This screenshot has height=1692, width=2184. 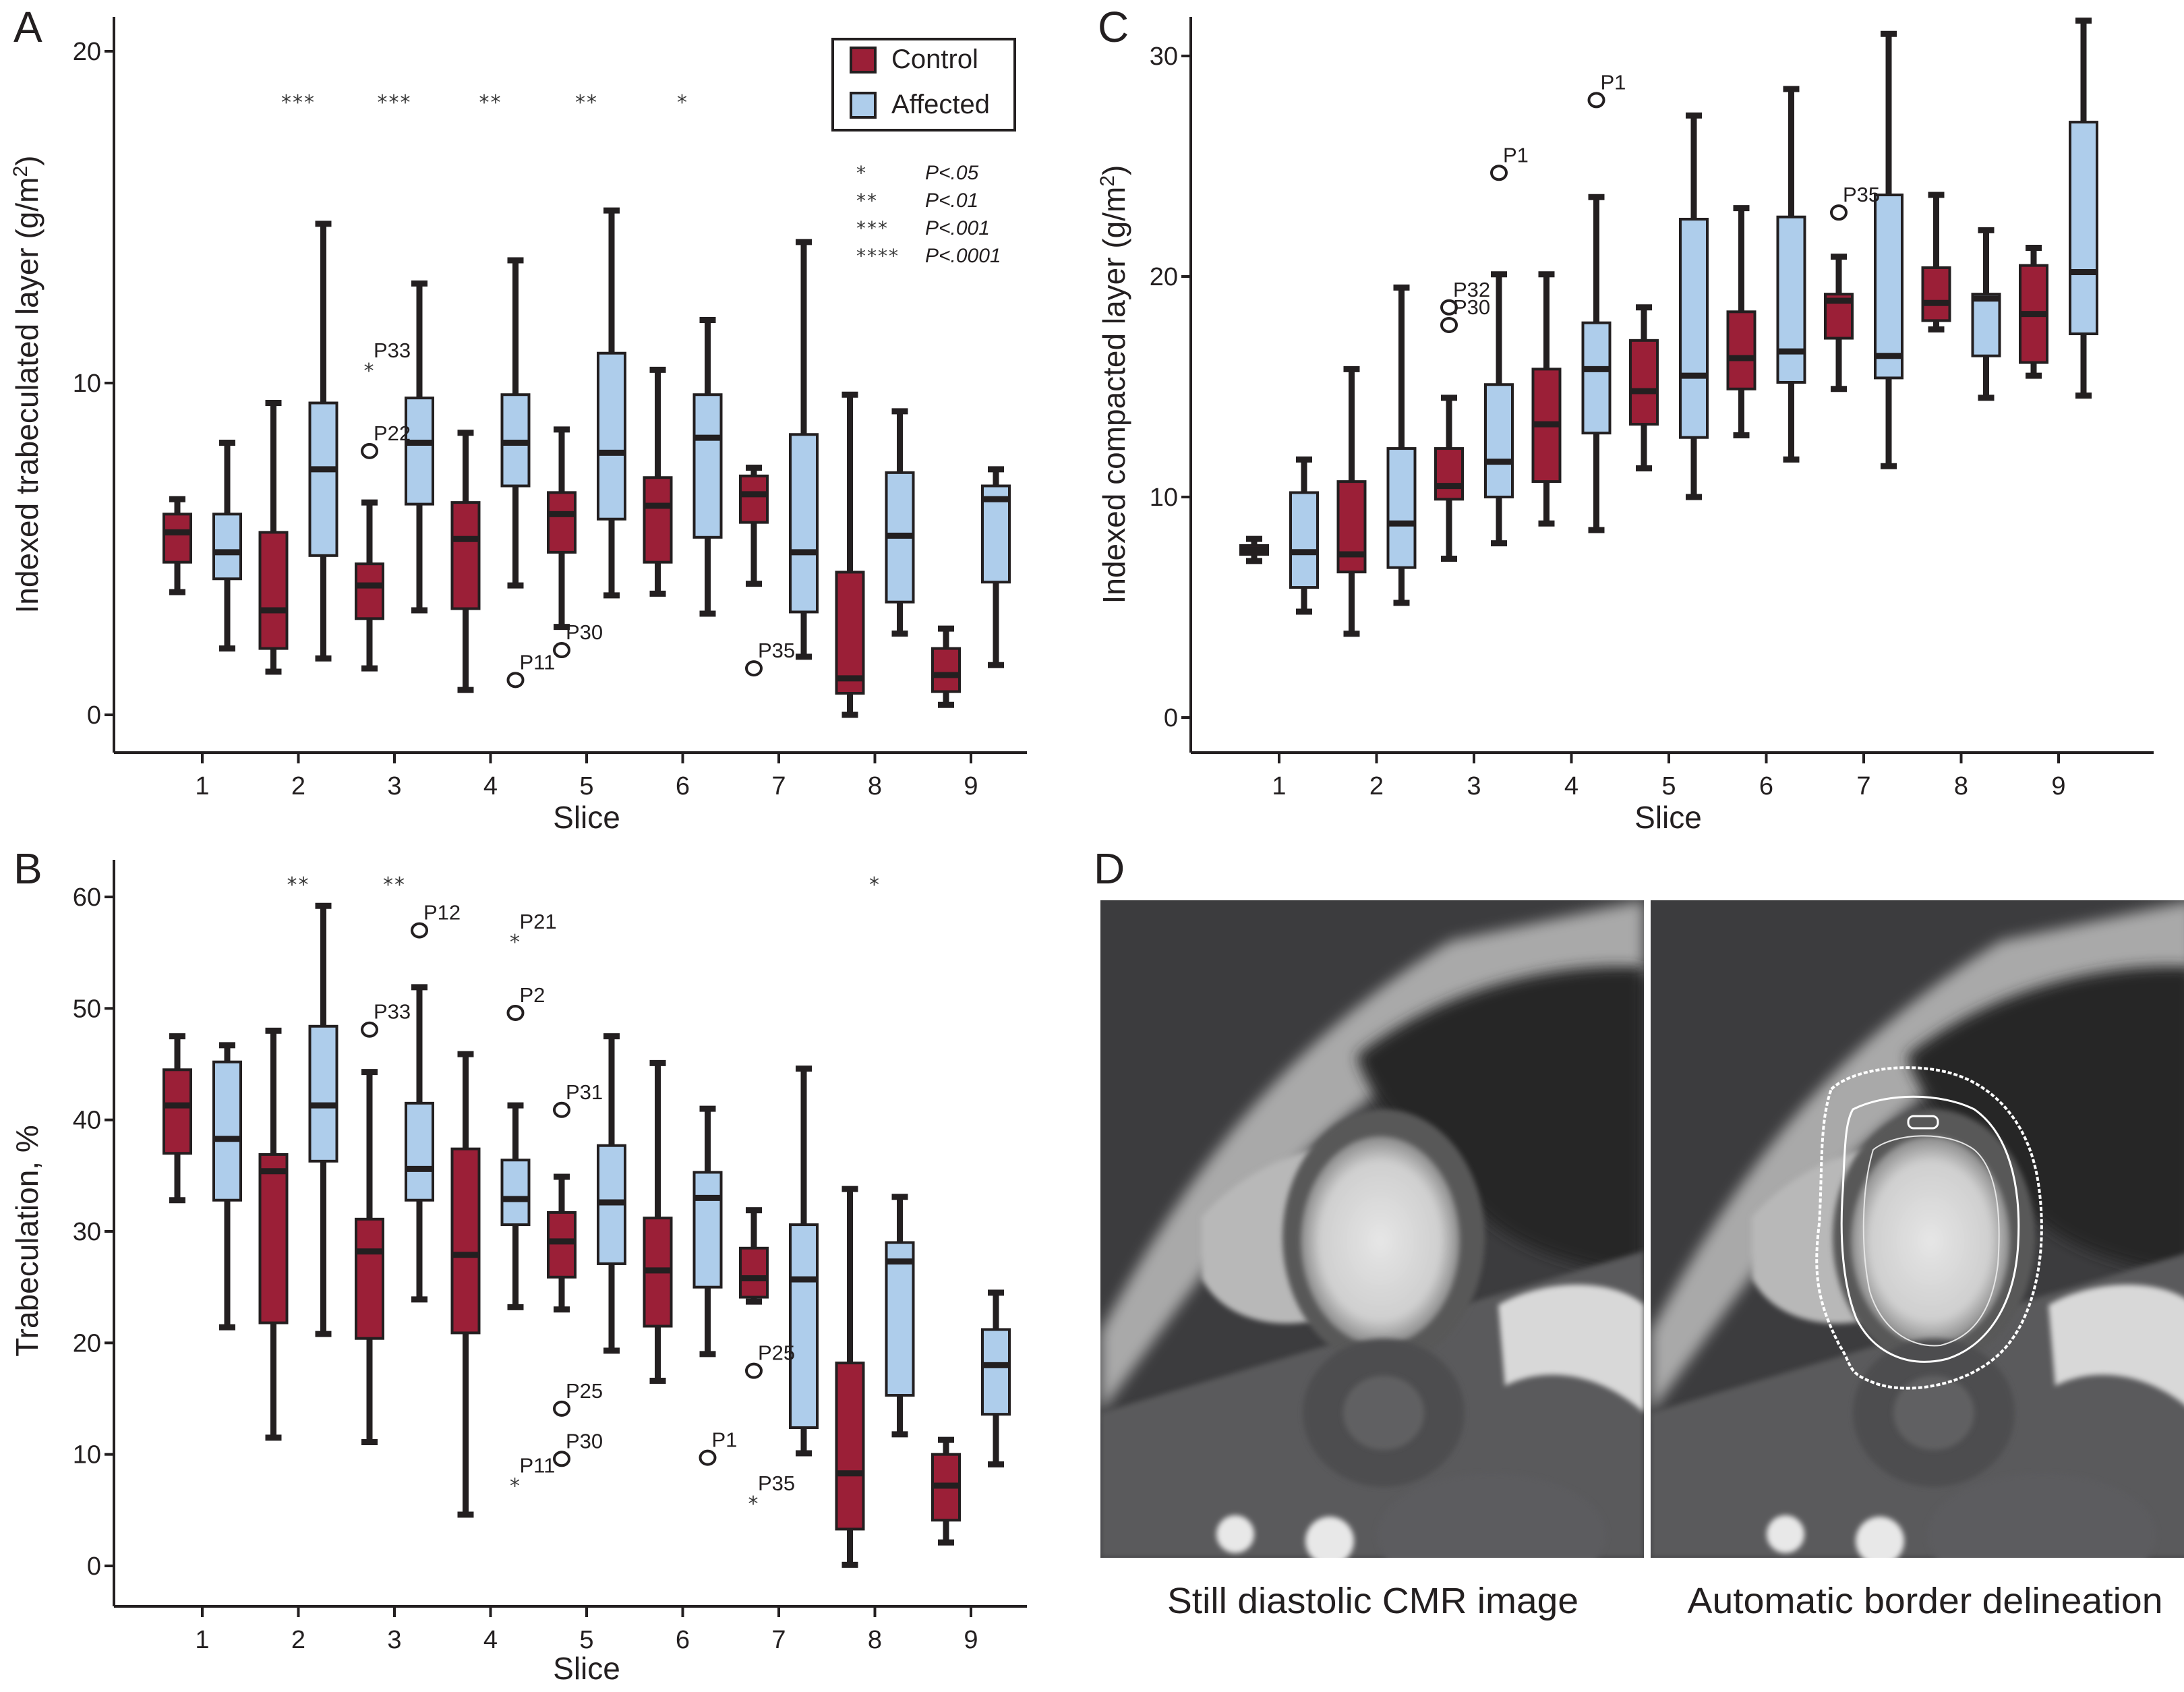 What do you see at coordinates (1931, 1241) in the screenshot?
I see `trabeculation-border` at bounding box center [1931, 1241].